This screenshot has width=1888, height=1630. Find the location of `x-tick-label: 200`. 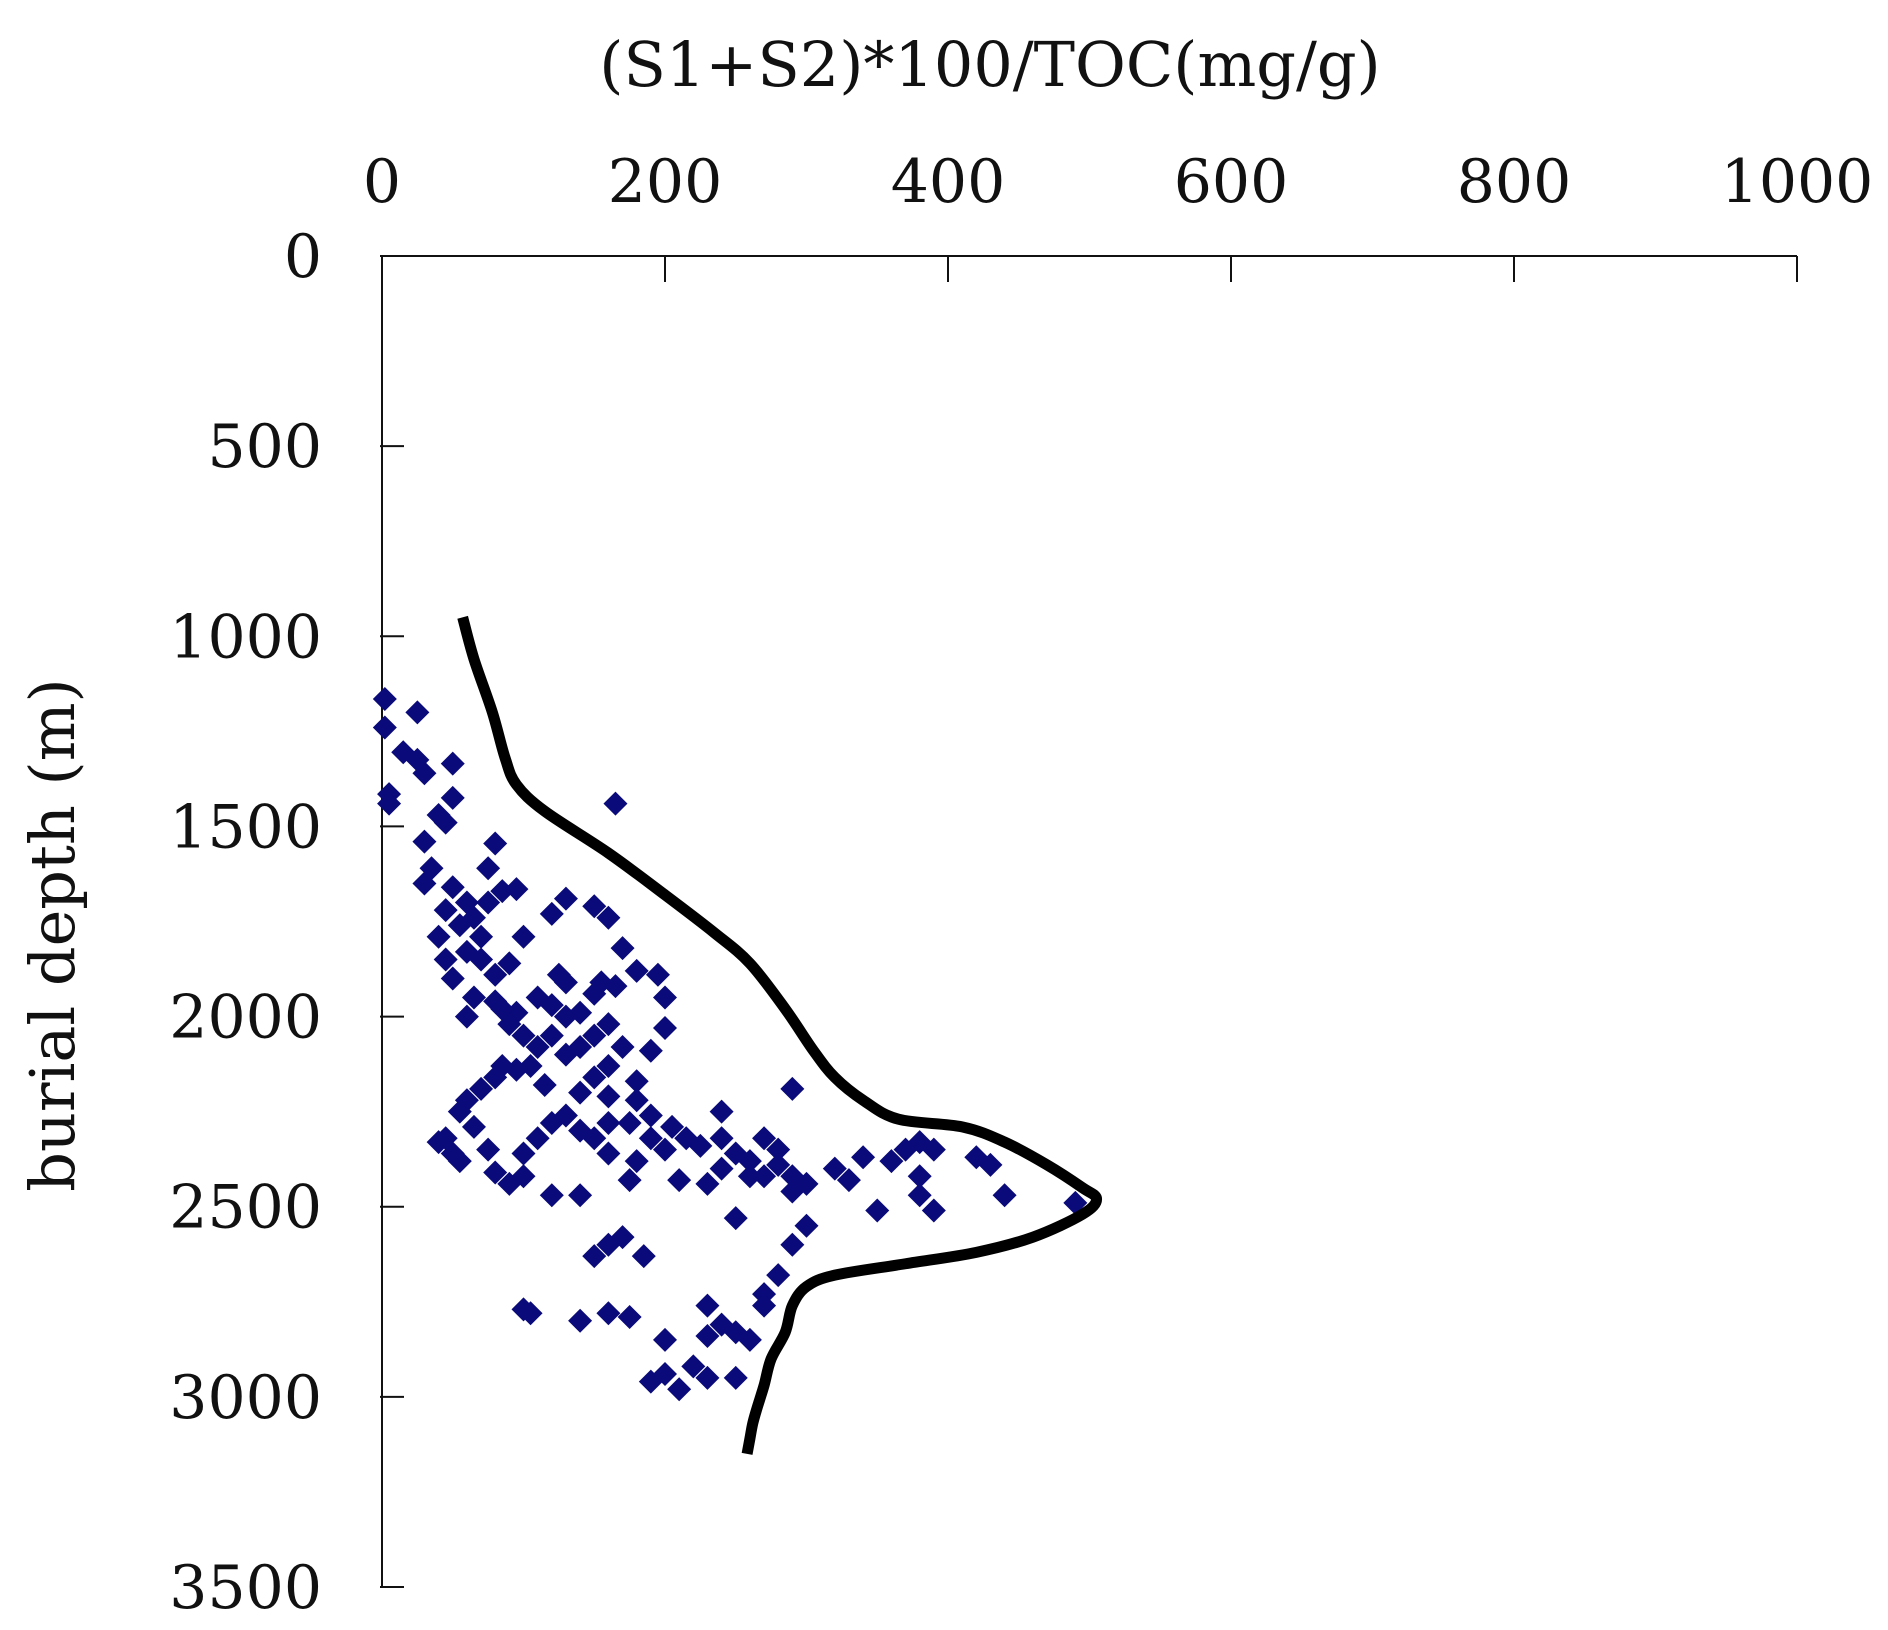

x-tick-label: 200 is located at coordinates (665, 182).